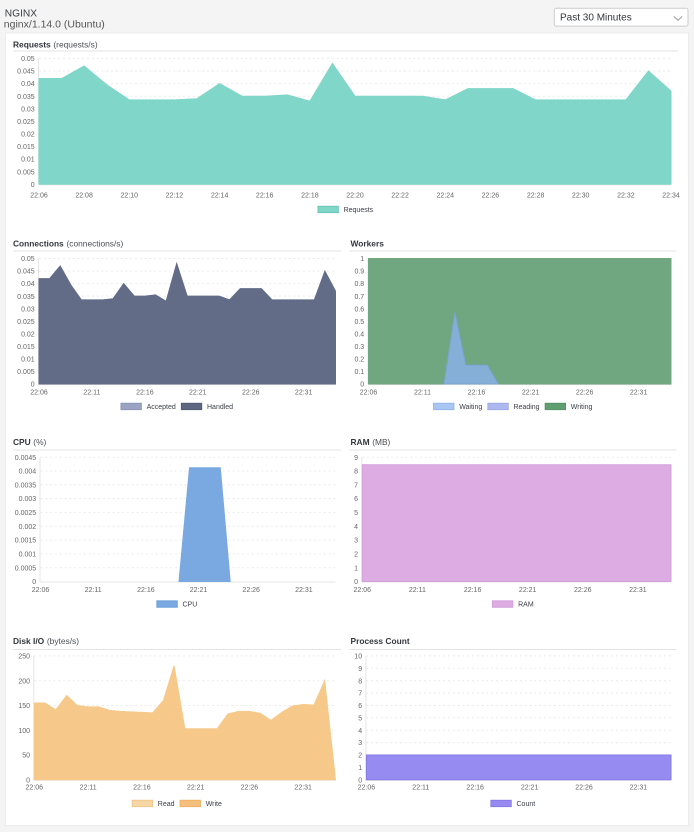 The height and width of the screenshot is (832, 694). Describe the element at coordinates (359, 360) in the screenshot. I see `svg-text: 0.2` at that location.